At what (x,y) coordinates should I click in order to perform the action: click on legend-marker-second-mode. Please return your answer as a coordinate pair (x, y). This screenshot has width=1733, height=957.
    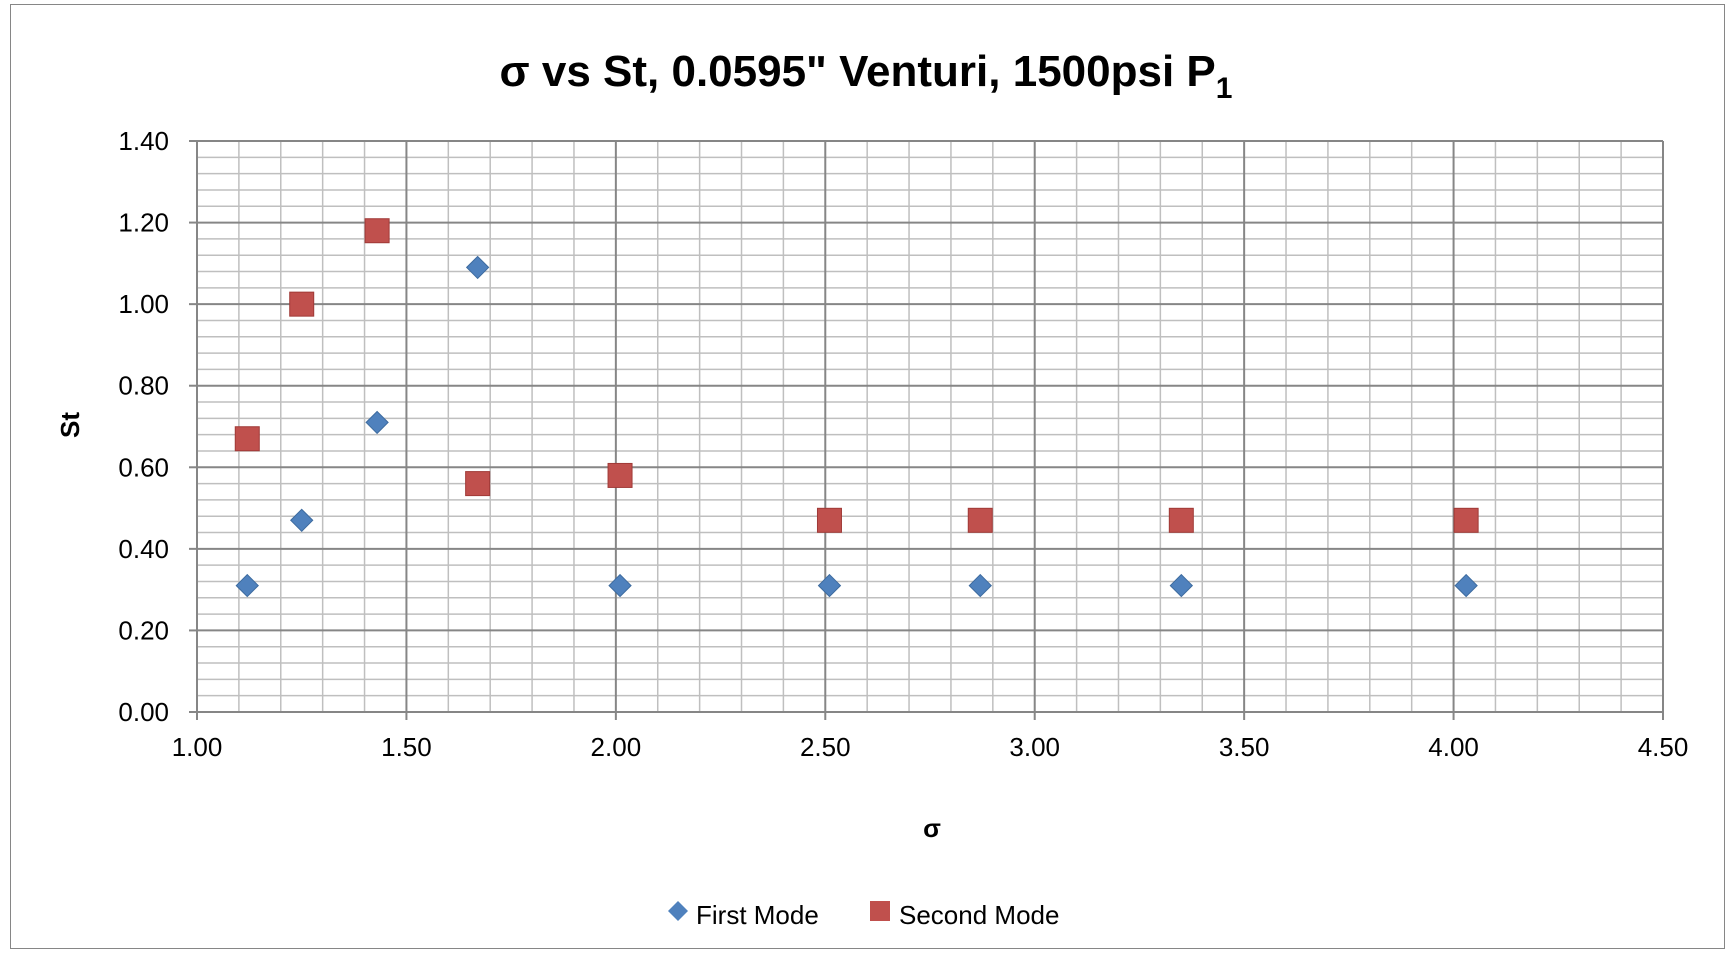
    Looking at the image, I should click on (880, 911).